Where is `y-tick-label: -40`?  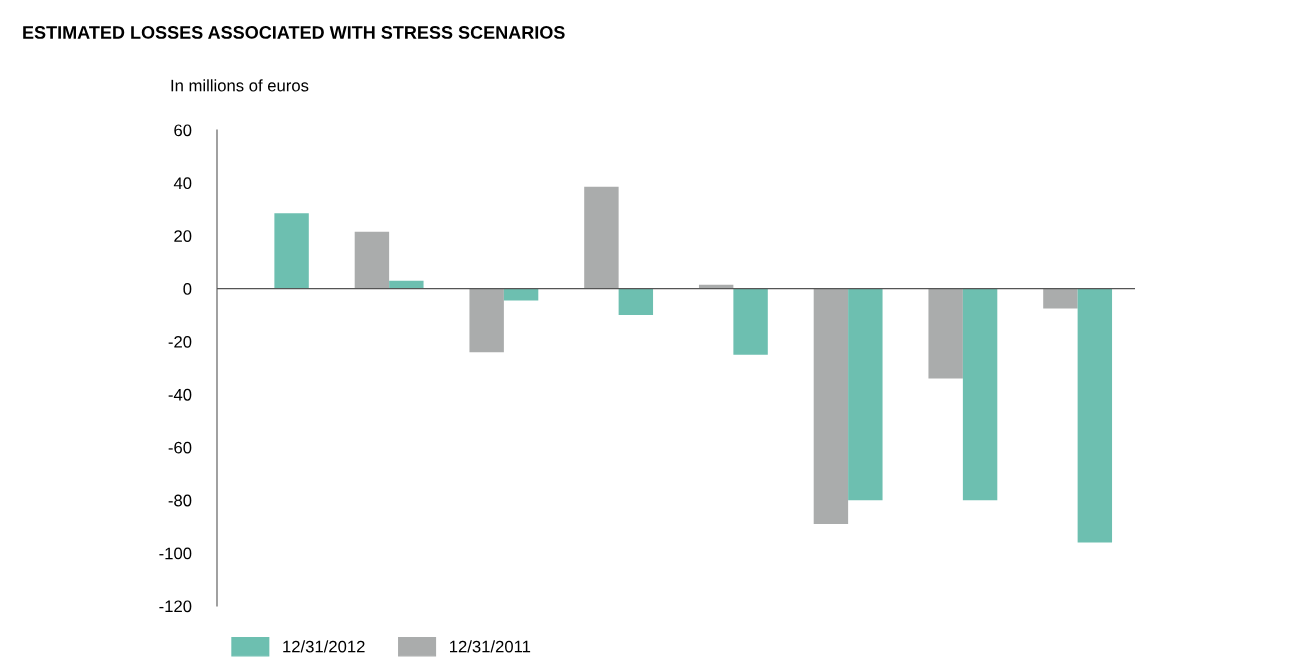
y-tick-label: -40 is located at coordinates (180, 394).